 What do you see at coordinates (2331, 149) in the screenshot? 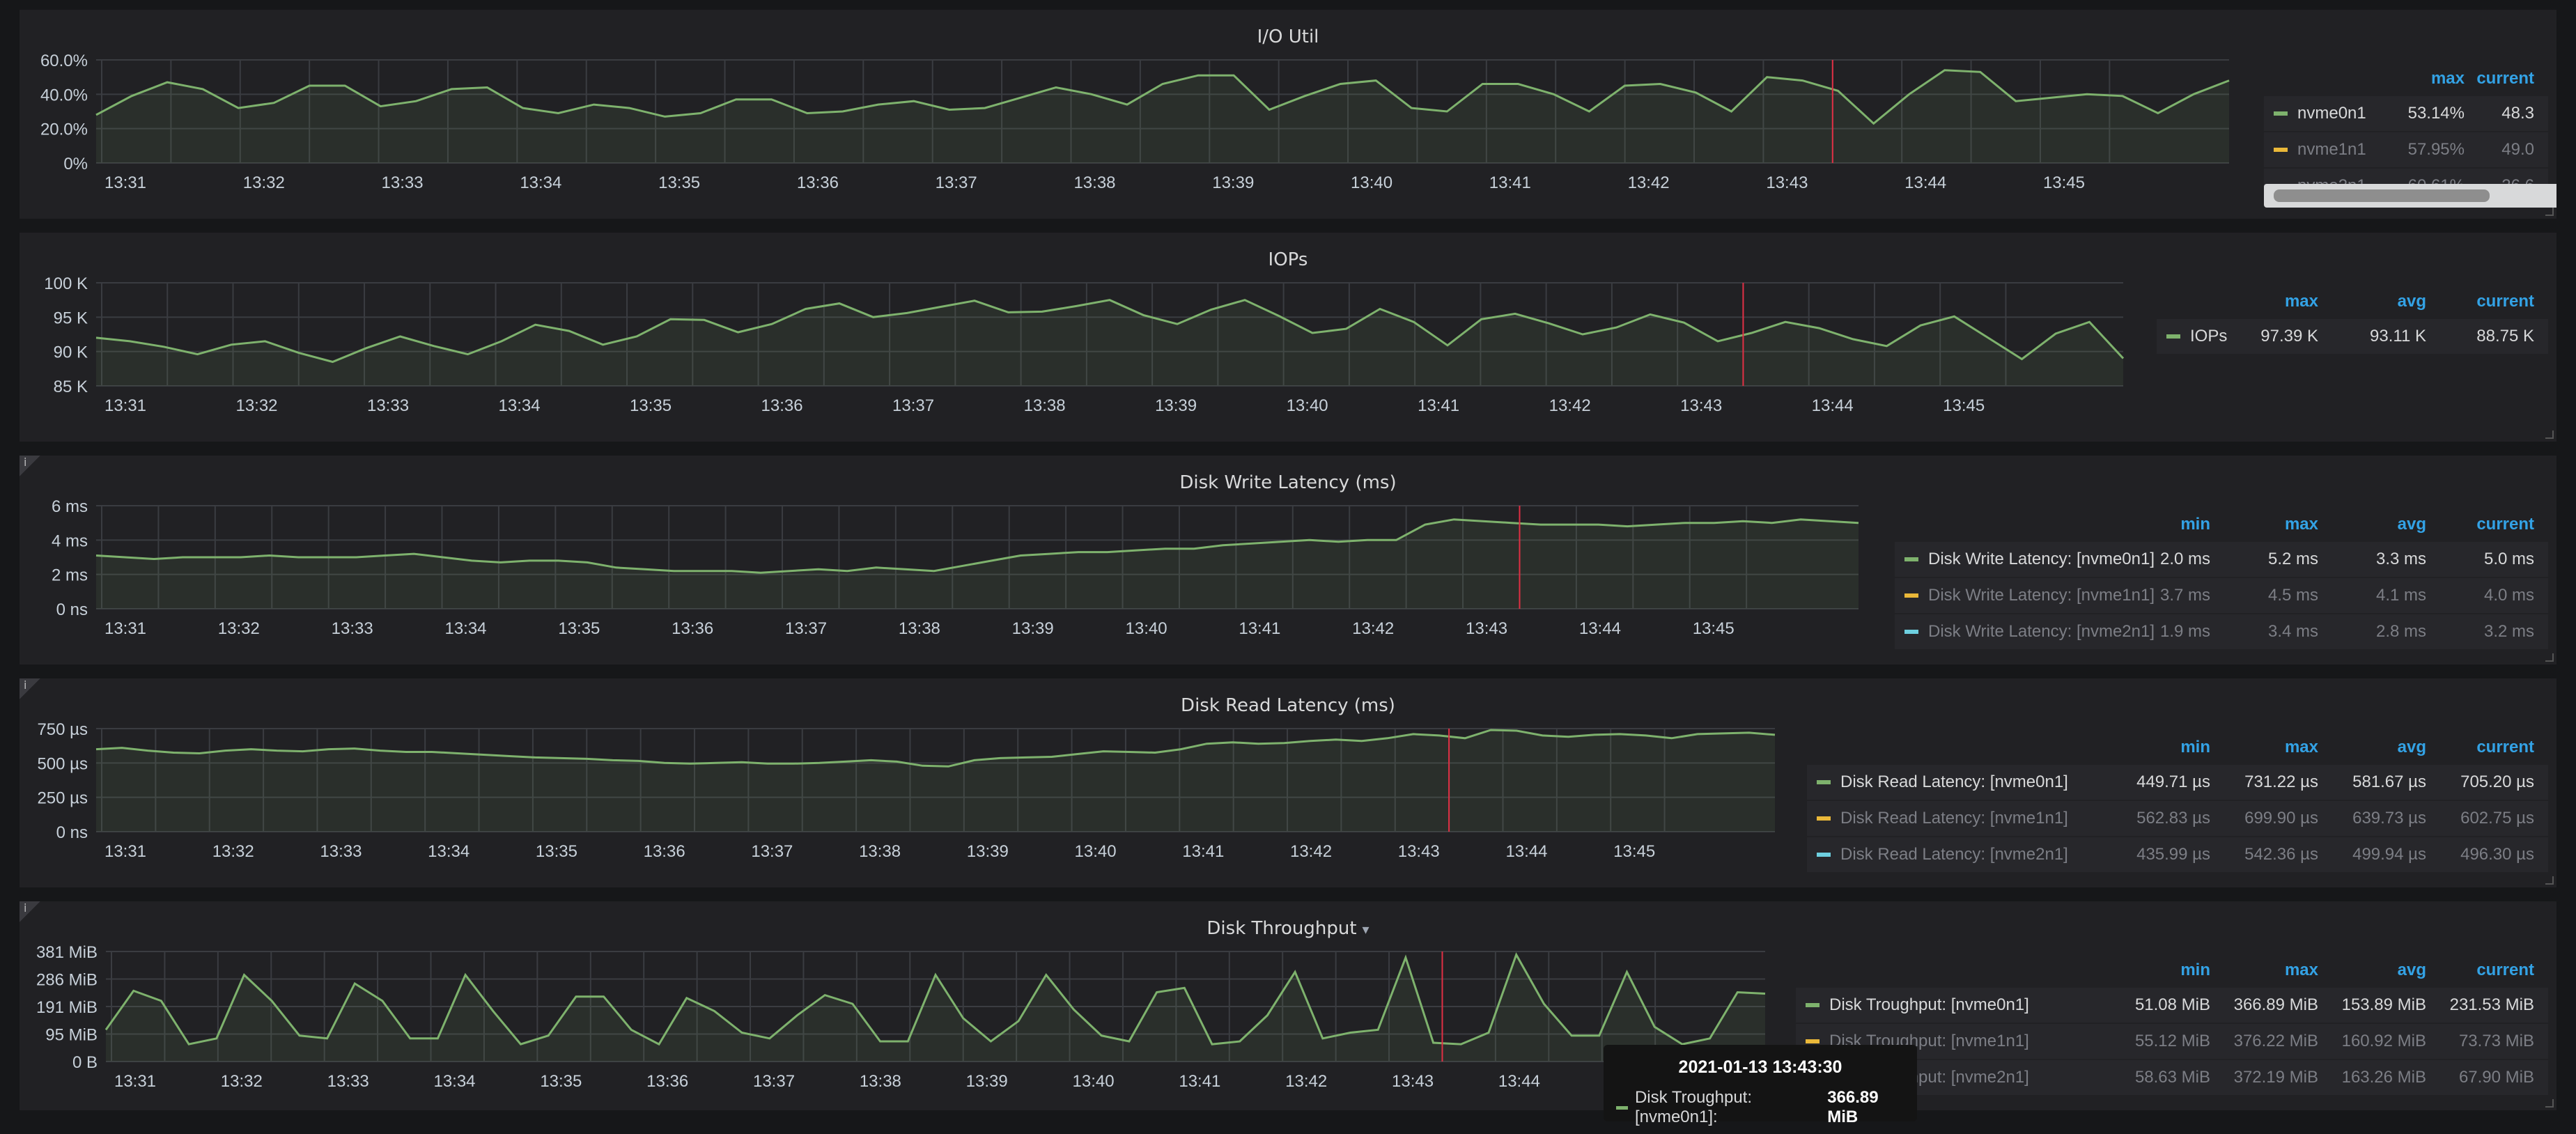
I see `legend-series-name: nvme1n1` at bounding box center [2331, 149].